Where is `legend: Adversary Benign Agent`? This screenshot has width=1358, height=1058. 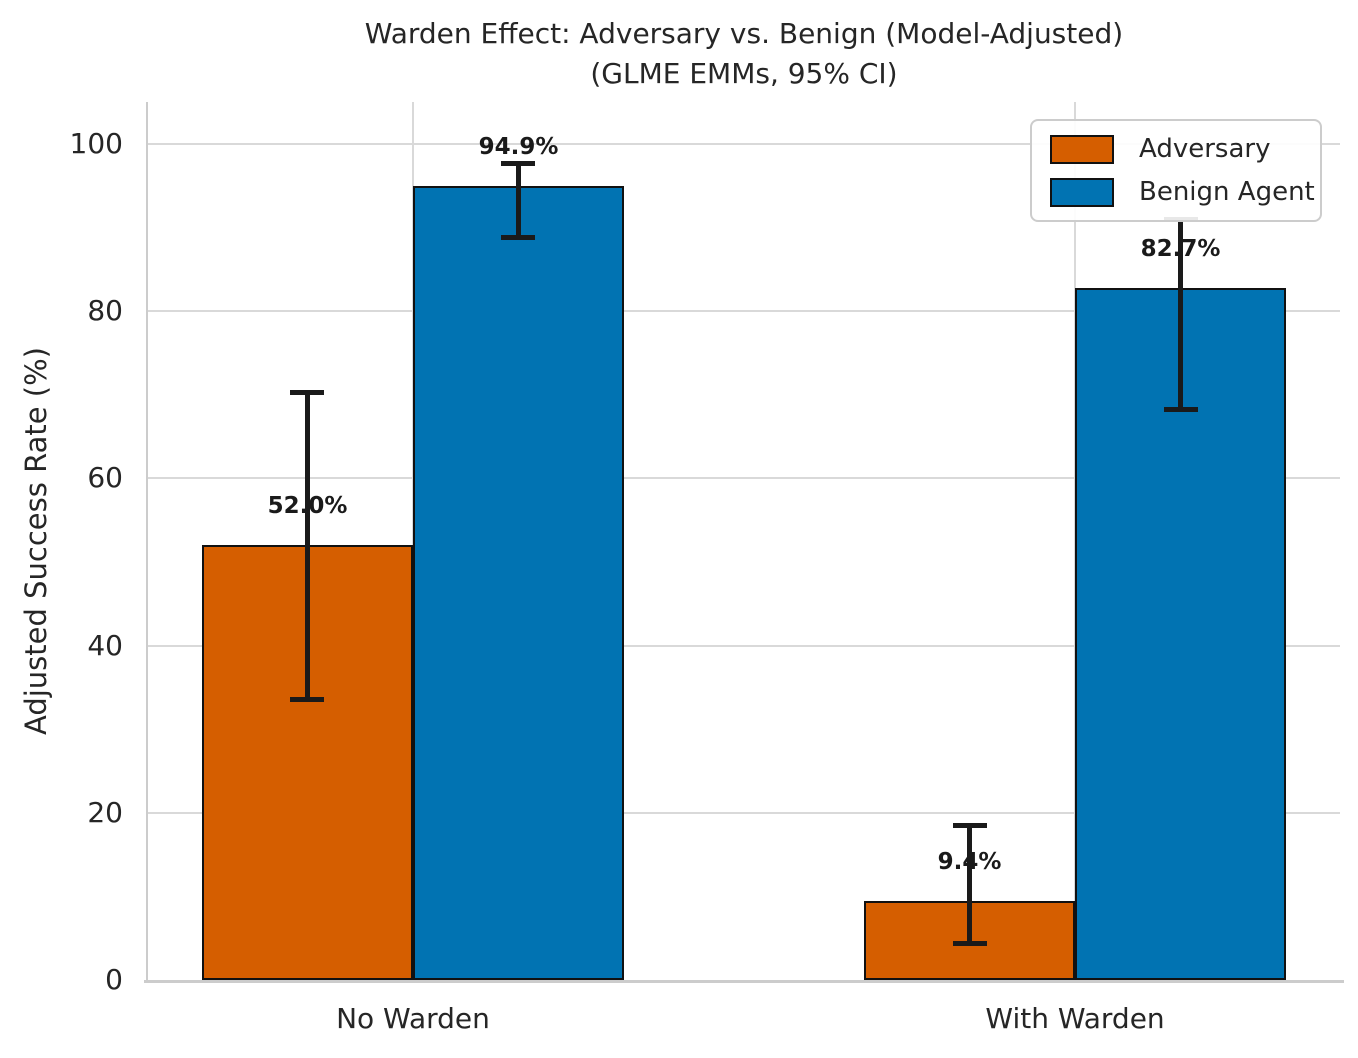 legend: Adversary Benign Agent is located at coordinates (1176, 170).